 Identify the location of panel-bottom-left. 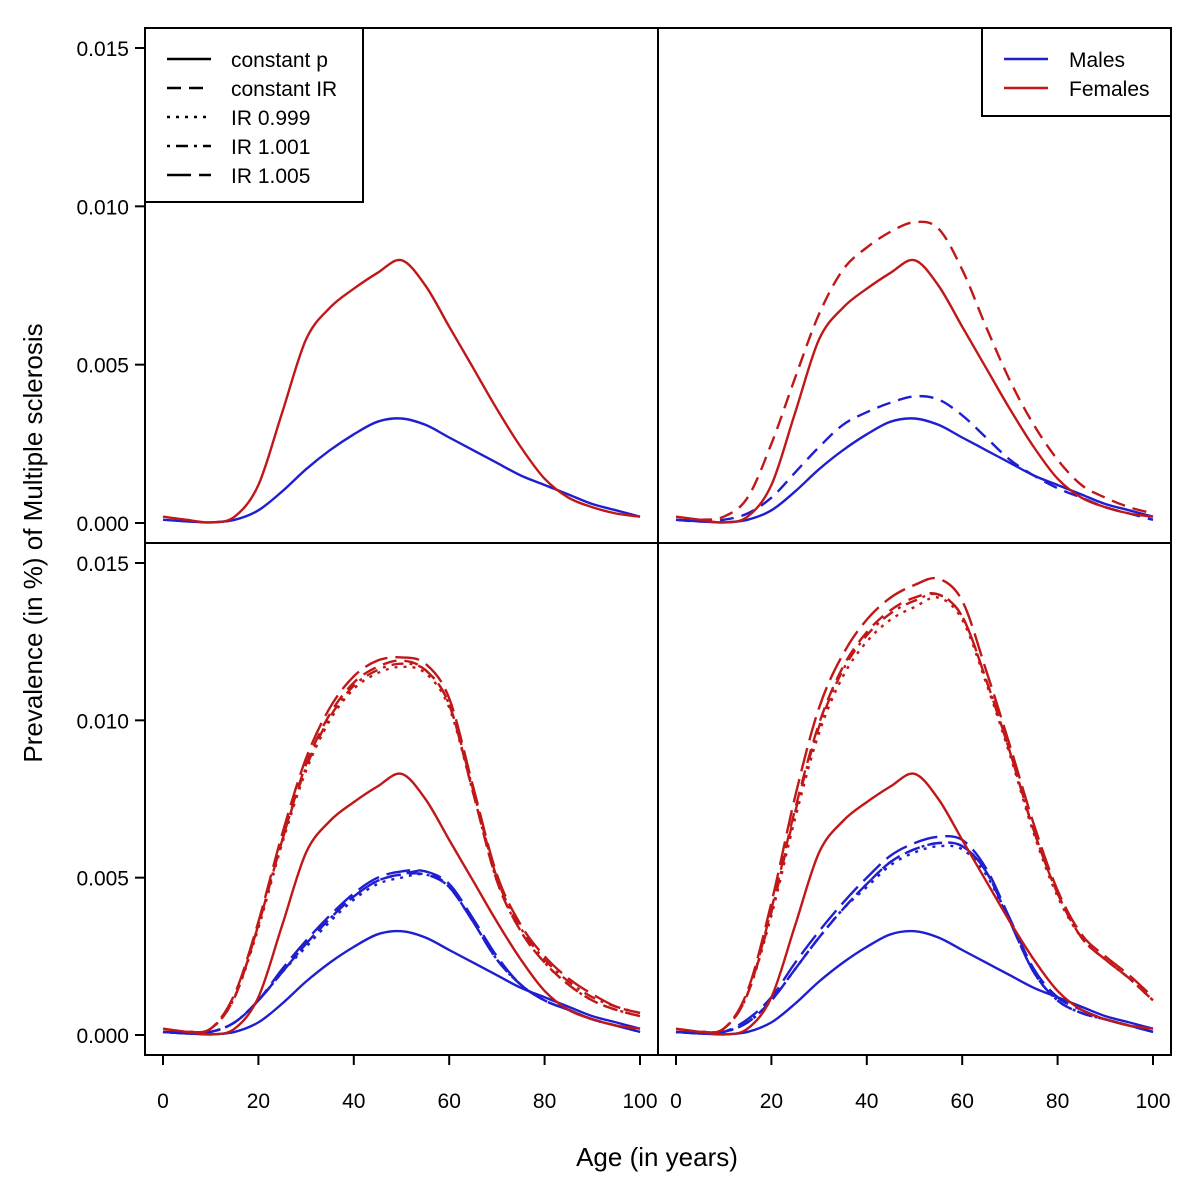
(401, 846).